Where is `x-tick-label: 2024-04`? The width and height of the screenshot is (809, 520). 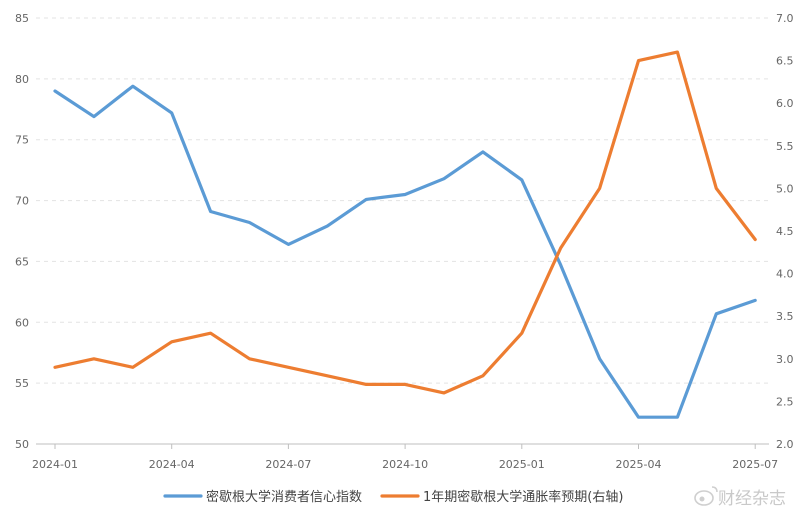 x-tick-label: 2024-04 is located at coordinates (172, 464).